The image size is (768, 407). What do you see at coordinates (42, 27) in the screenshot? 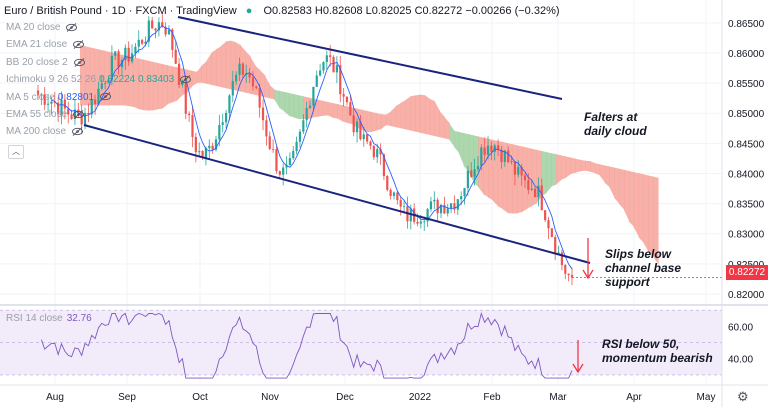
I see `indicator-legend-item: MA 20 close` at bounding box center [42, 27].